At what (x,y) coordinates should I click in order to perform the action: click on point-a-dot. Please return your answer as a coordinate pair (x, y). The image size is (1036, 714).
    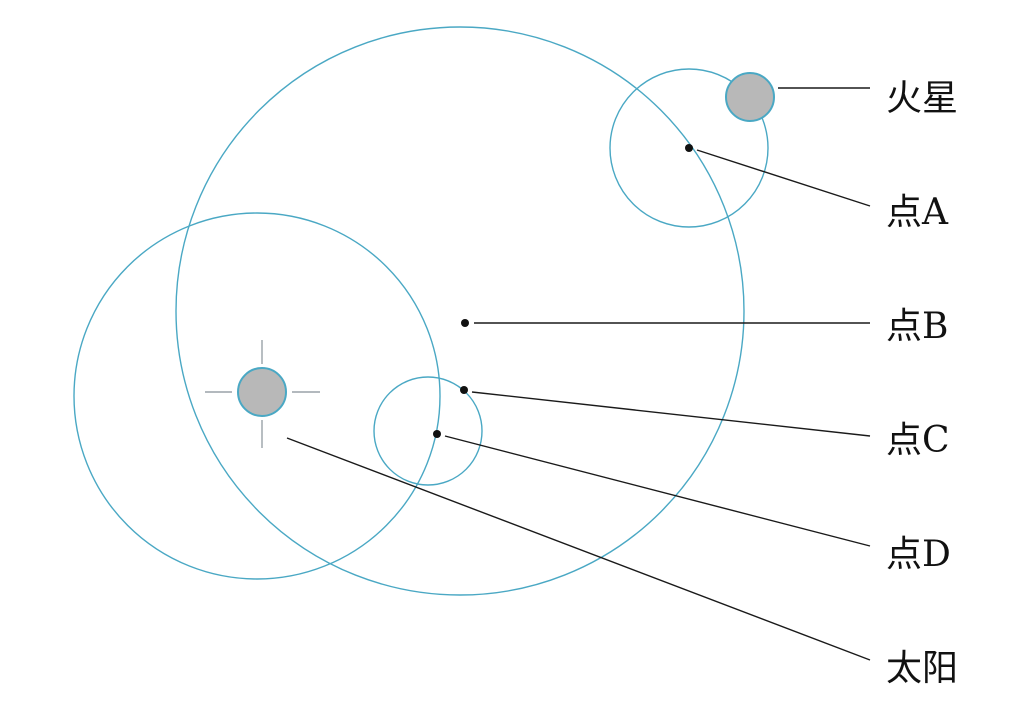
    Looking at the image, I should click on (689, 148).